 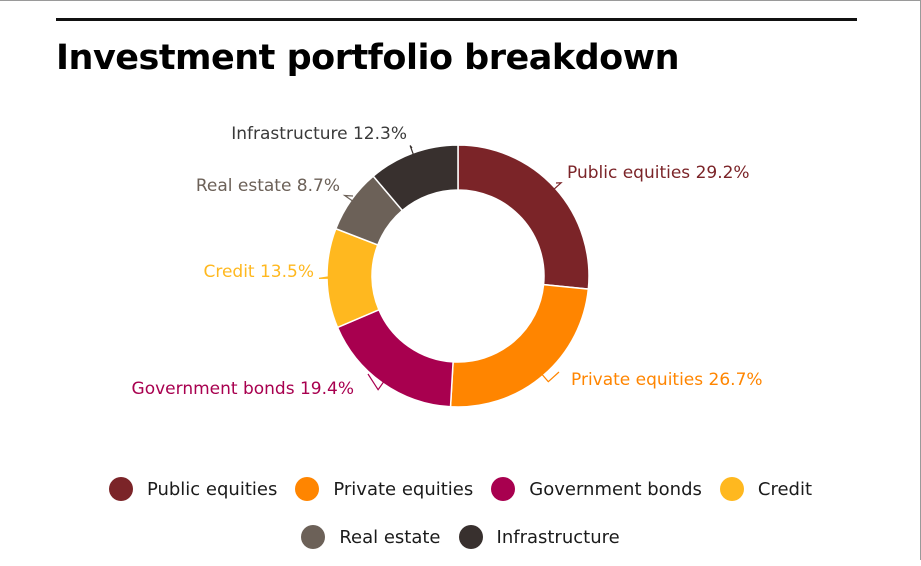 I want to click on legend-item-government-bonds: Government bonds, so click(x=596, y=489).